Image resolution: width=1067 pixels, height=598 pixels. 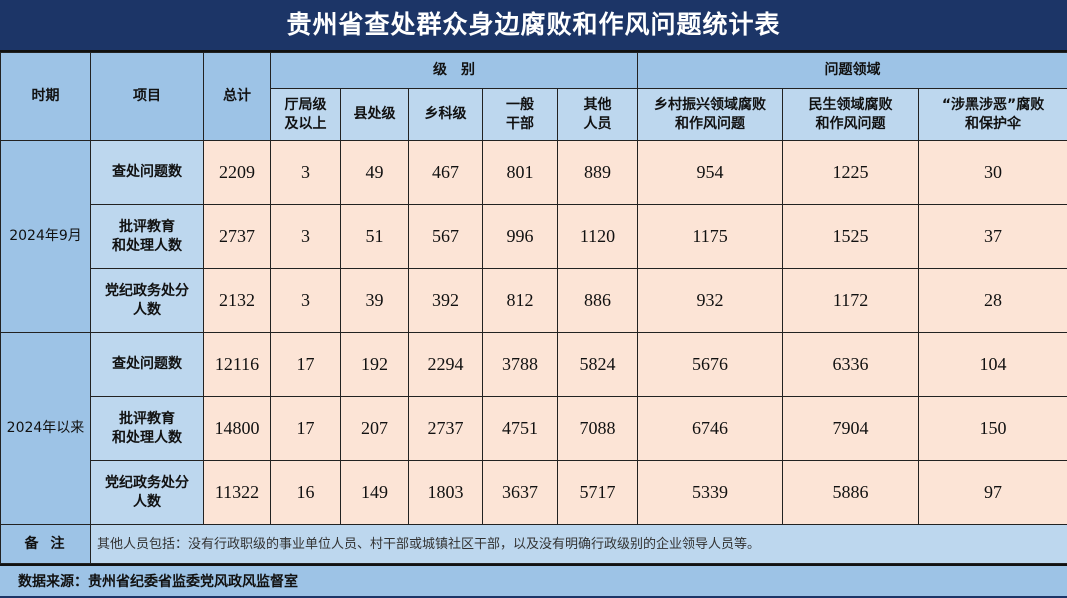 I want to click on value-cell: 3637, so click(x=520, y=493).